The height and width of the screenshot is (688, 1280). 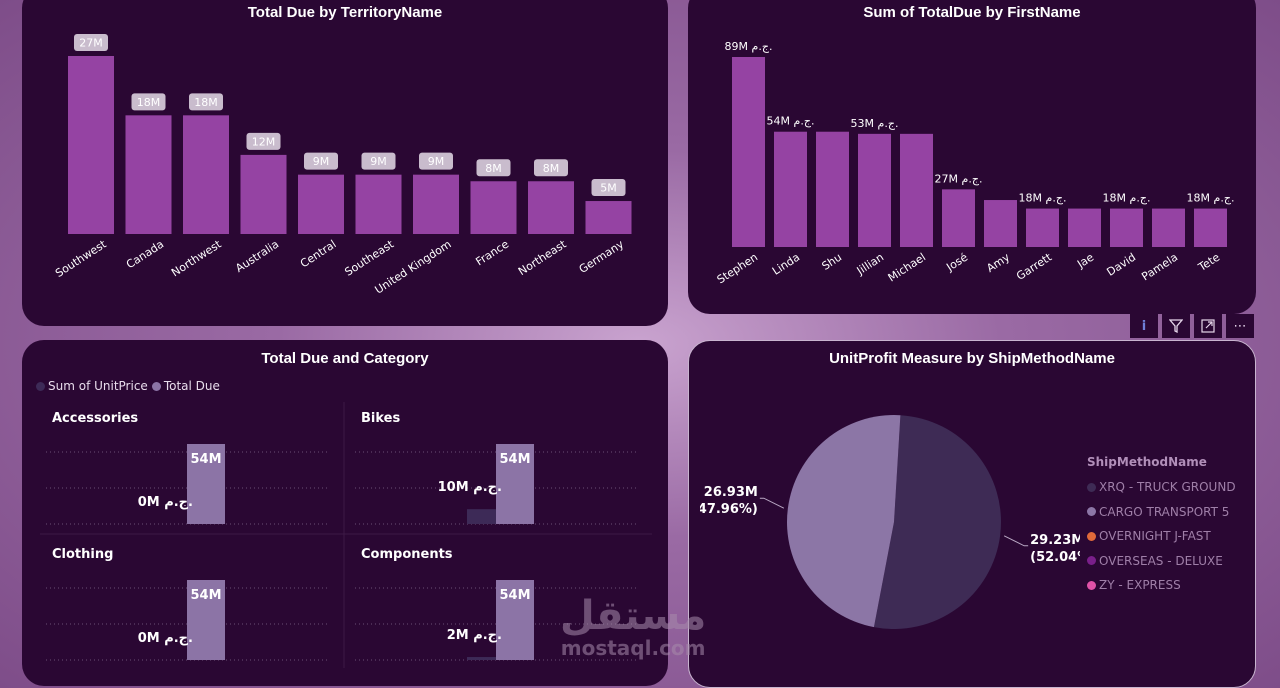 What do you see at coordinates (378, 204) in the screenshot?
I see `bar-southeast` at bounding box center [378, 204].